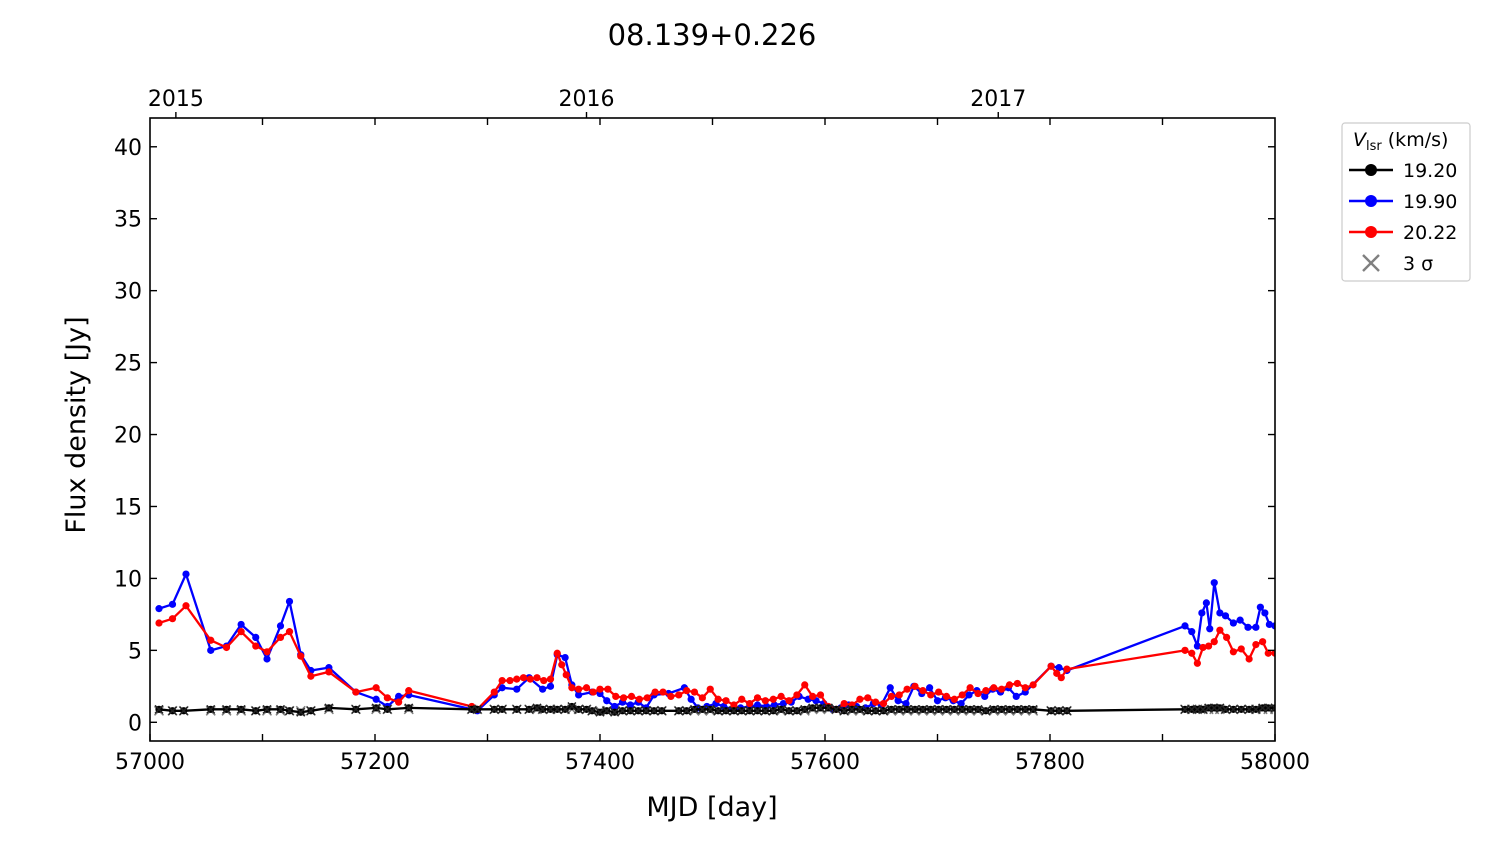 The height and width of the screenshot is (844, 1500). Describe the element at coordinates (1371, 263) in the screenshot. I see `legend-x-icon` at that location.